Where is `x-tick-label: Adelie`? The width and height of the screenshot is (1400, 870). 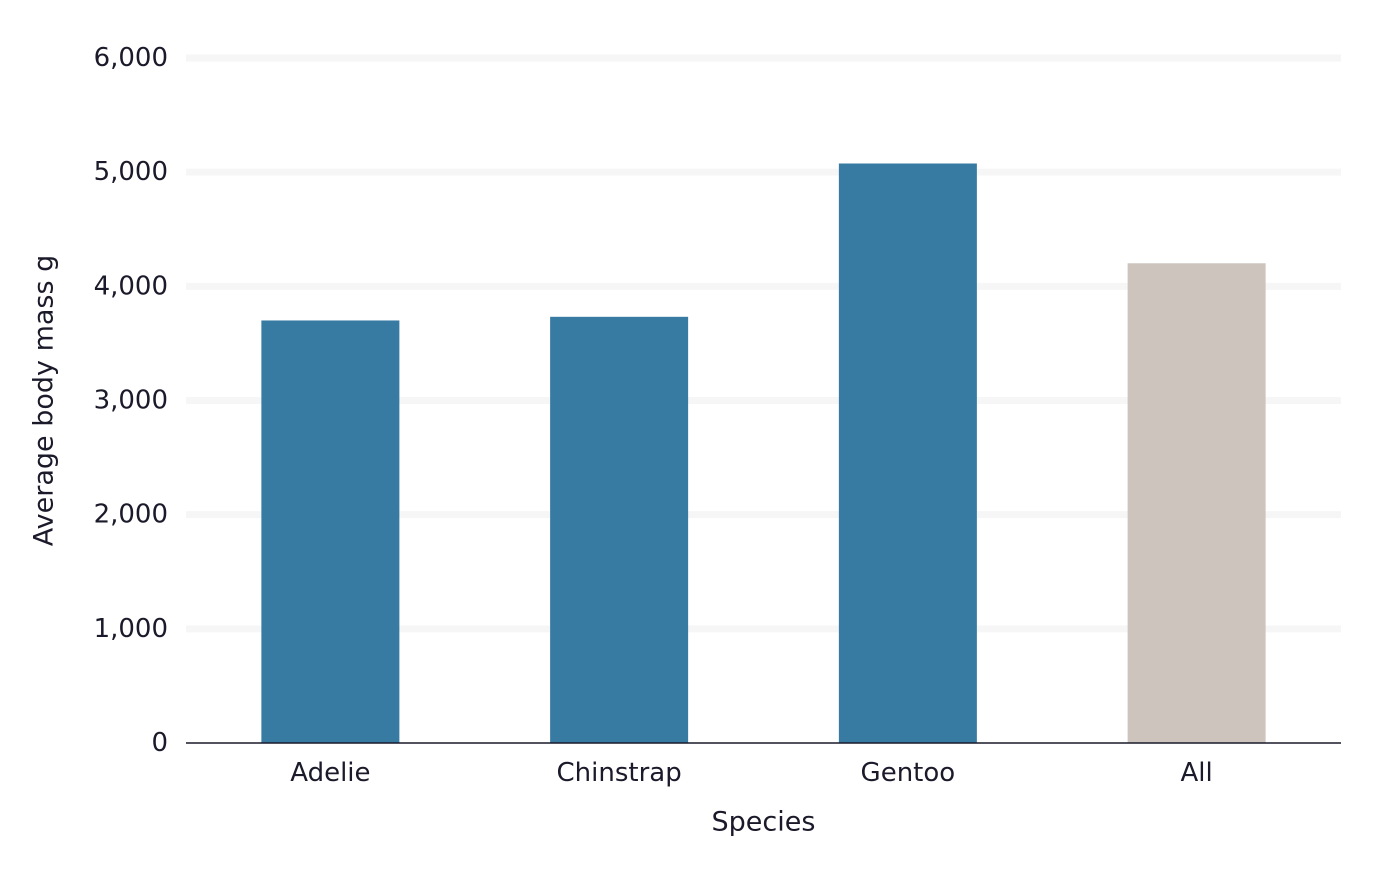 x-tick-label: Adelie is located at coordinates (330, 773).